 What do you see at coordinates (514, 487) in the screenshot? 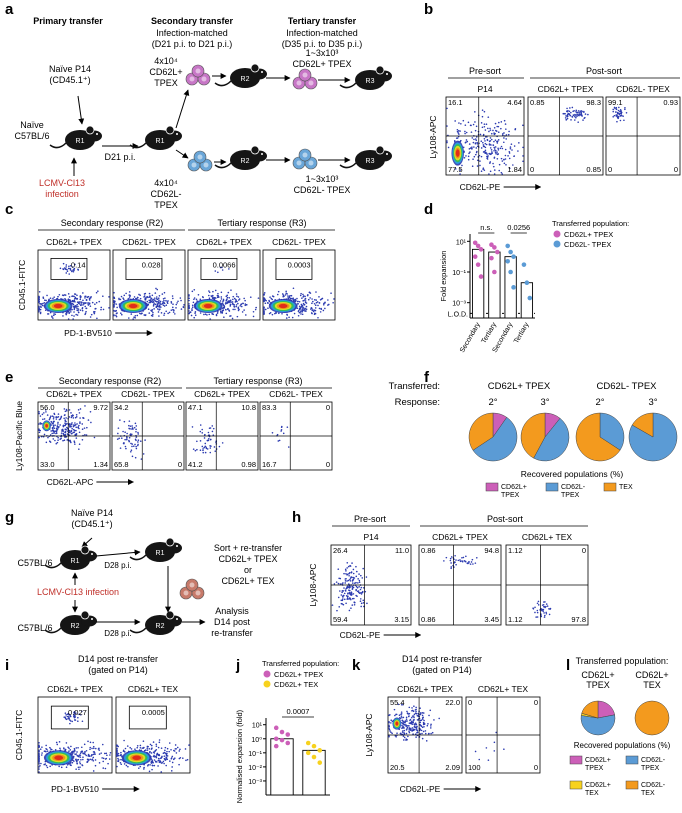
I see `legend-label: CD62L+` at bounding box center [514, 487].